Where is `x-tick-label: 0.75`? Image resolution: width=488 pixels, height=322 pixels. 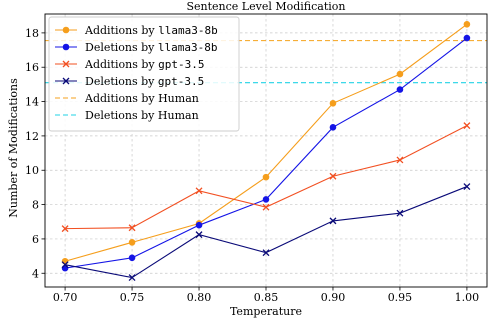
x-tick-label: 0.75 is located at coordinates (132, 297).